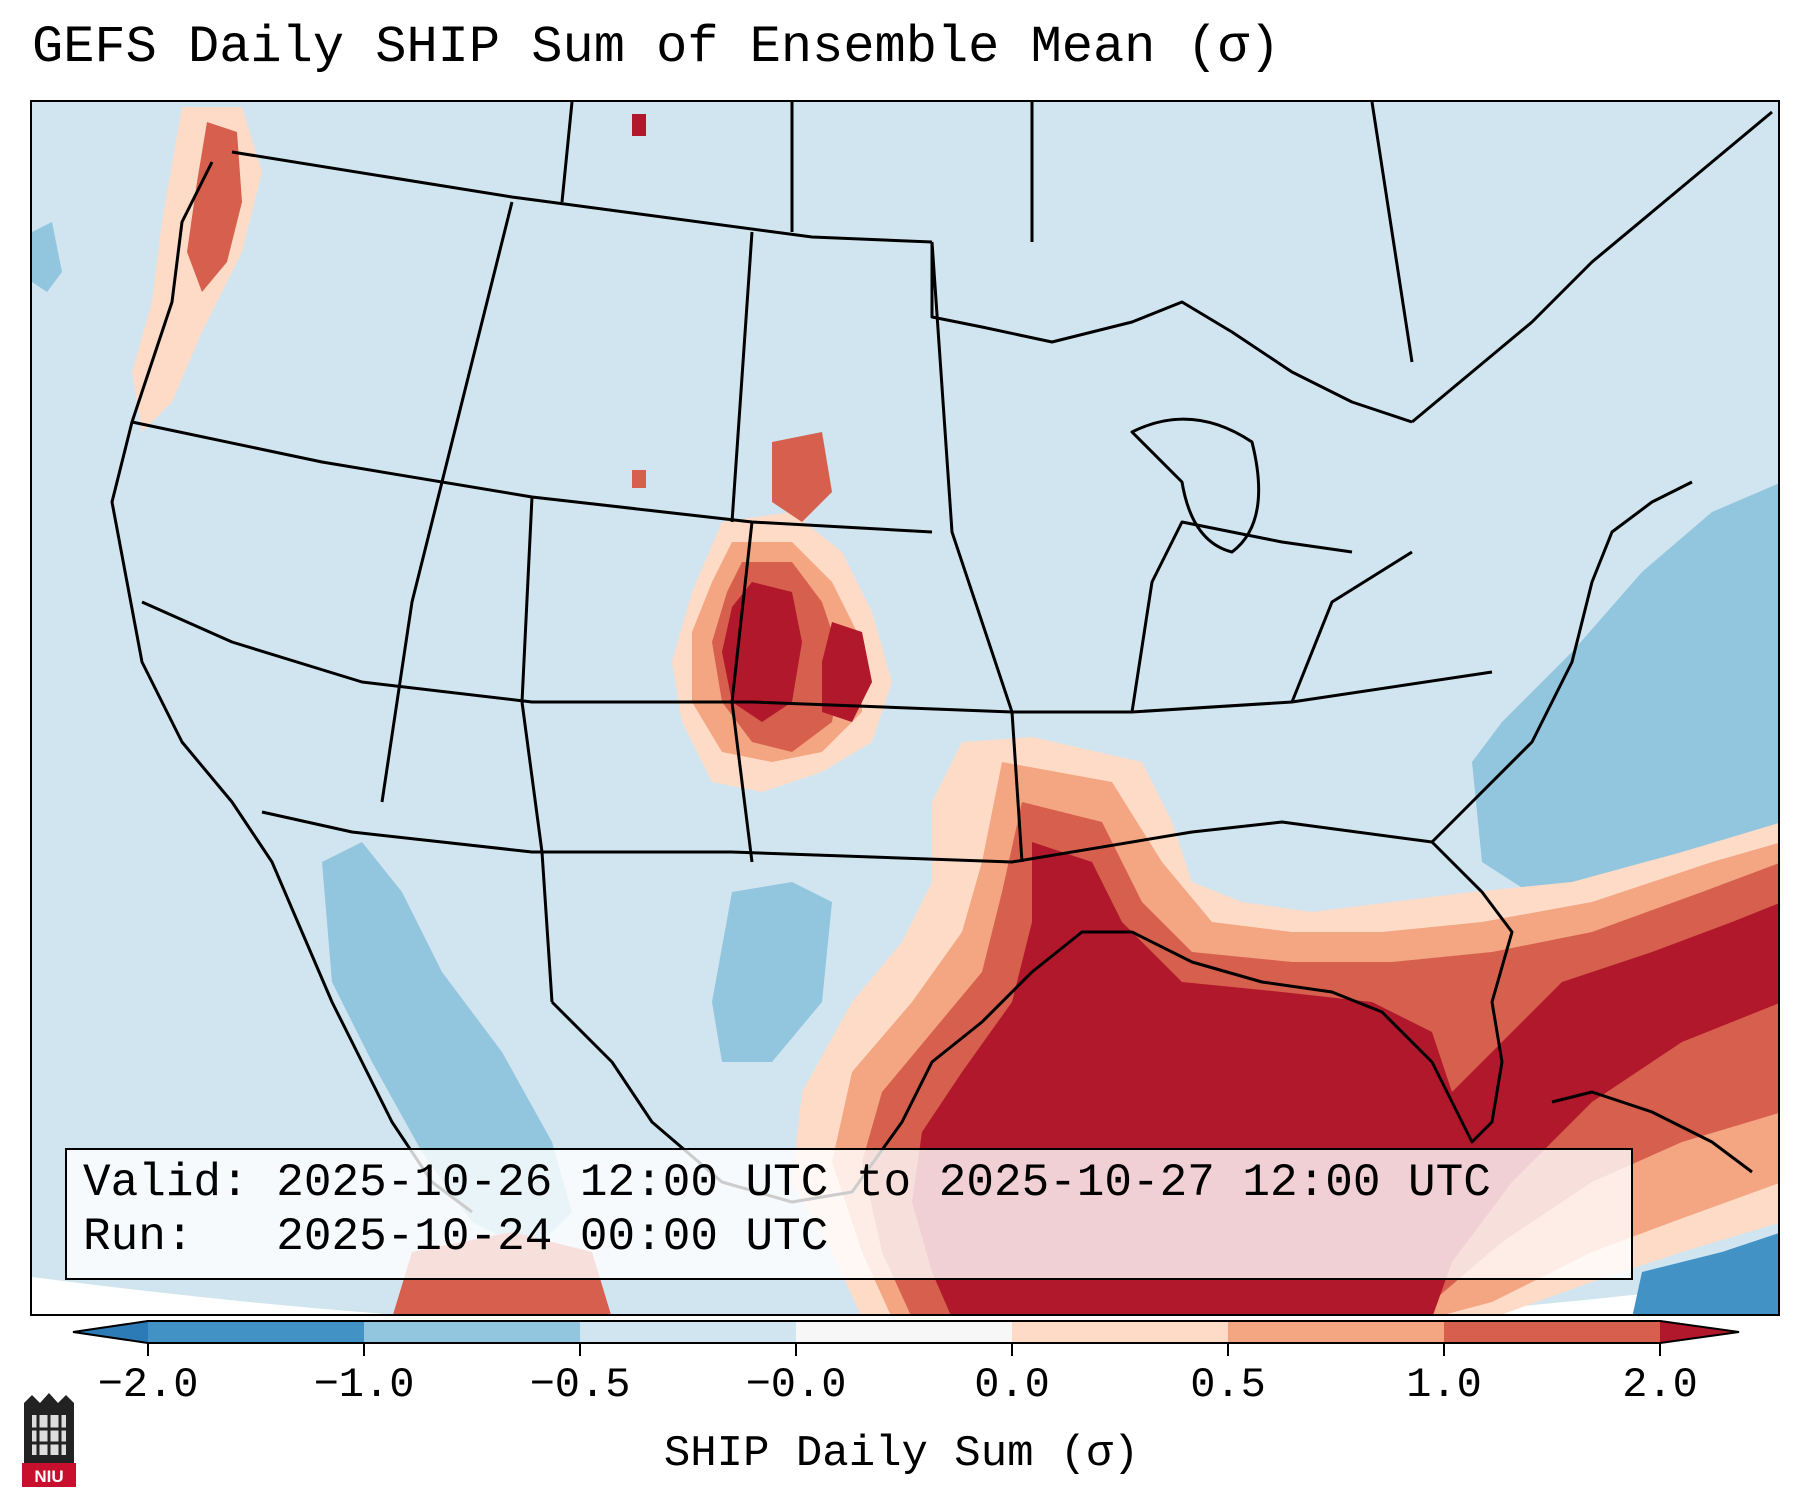 The height and width of the screenshot is (1506, 1803). Describe the element at coordinates (772, 972) in the screenshot. I see `anomaly-blue-texas` at that location.